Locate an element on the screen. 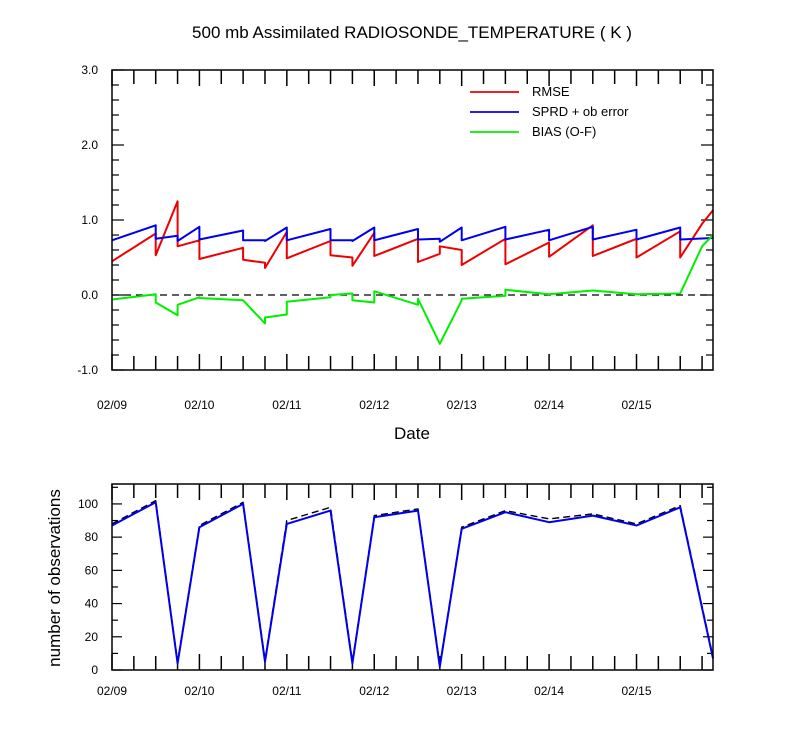 Image resolution: width=800 pixels, height=750 pixels. y-tick-label: 80 is located at coordinates (92, 537).